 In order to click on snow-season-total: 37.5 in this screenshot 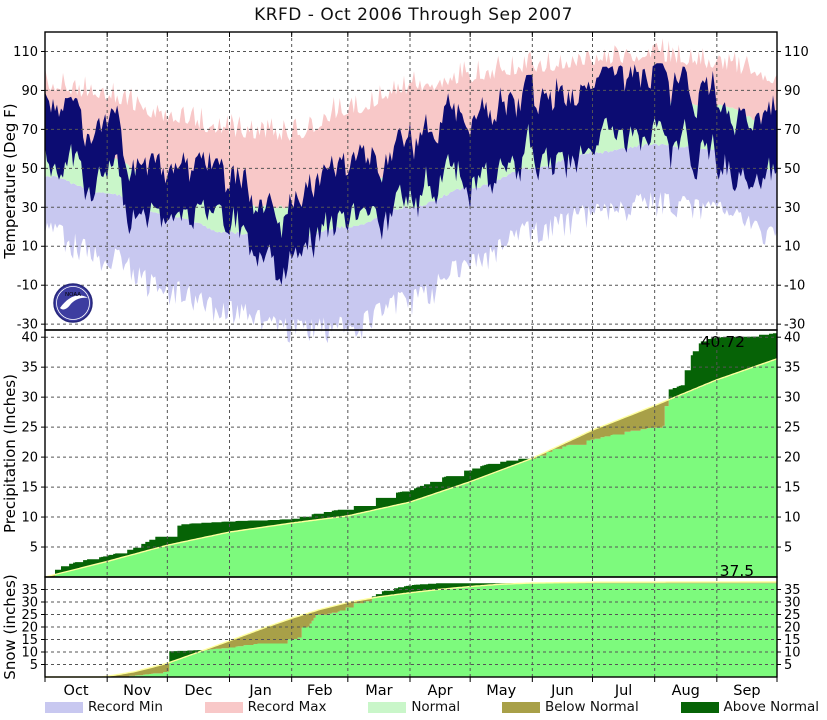, I will do `click(737, 571)`.